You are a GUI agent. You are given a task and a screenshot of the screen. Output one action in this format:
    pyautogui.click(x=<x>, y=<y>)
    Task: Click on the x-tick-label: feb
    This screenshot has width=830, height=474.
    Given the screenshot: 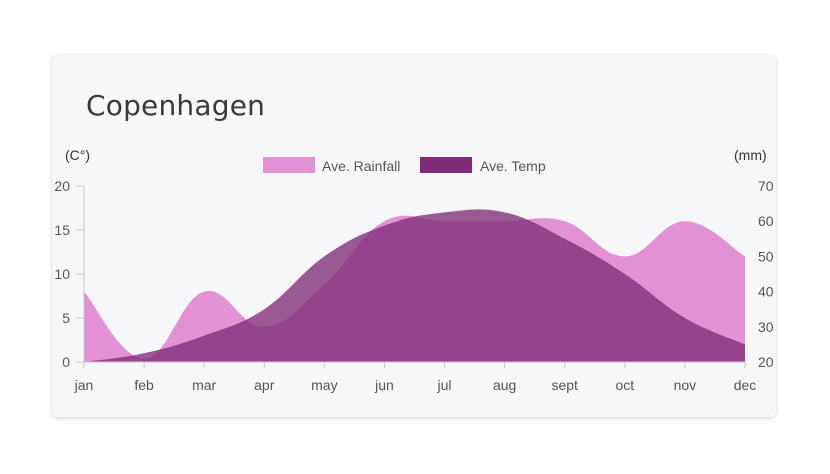 What is the action you would take?
    pyautogui.click(x=144, y=385)
    